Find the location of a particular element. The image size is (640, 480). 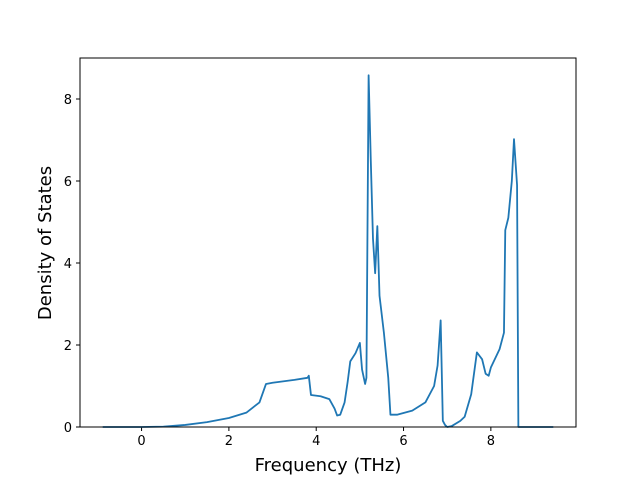

x-tick-label: 2 is located at coordinates (229, 441).